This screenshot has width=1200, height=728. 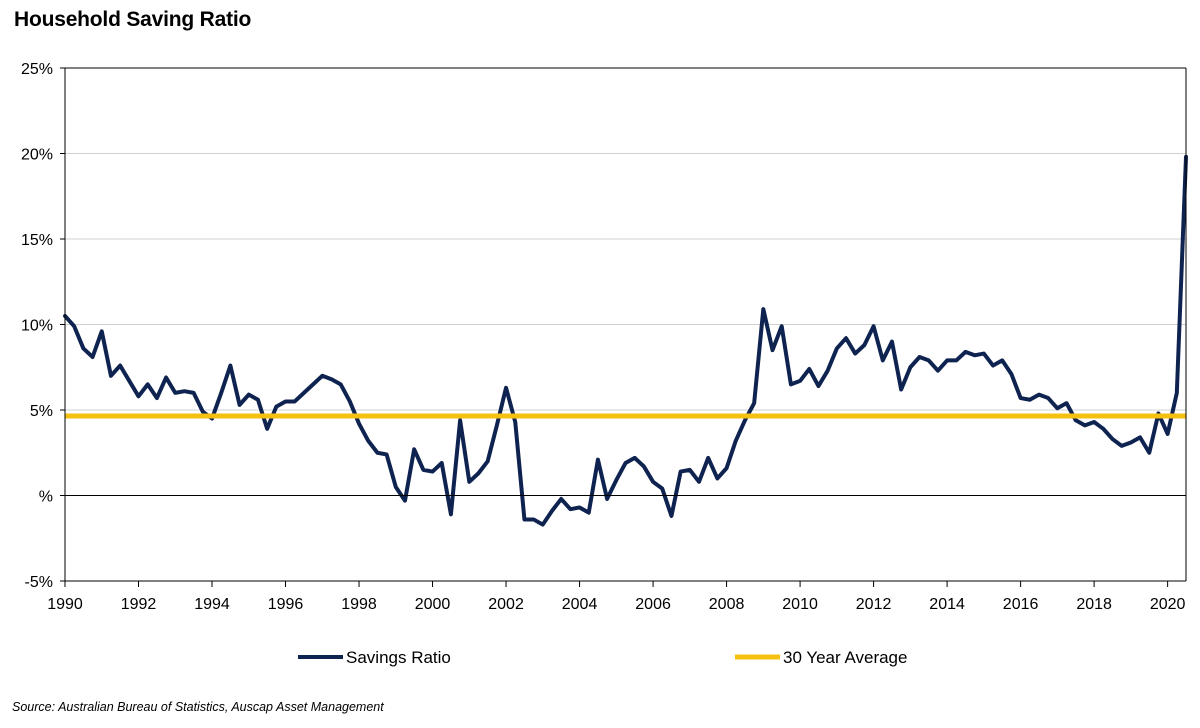 I want to click on legend-30-year-average: 30 Year Average, so click(x=821, y=657).